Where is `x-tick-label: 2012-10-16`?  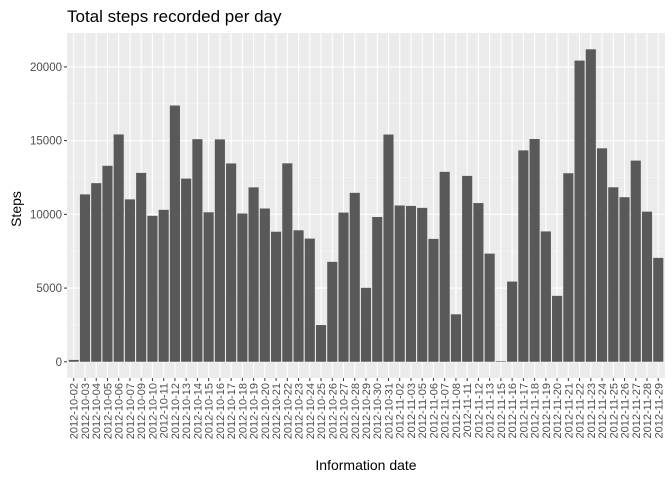
x-tick-label: 2012-10-16 is located at coordinates (221, 411).